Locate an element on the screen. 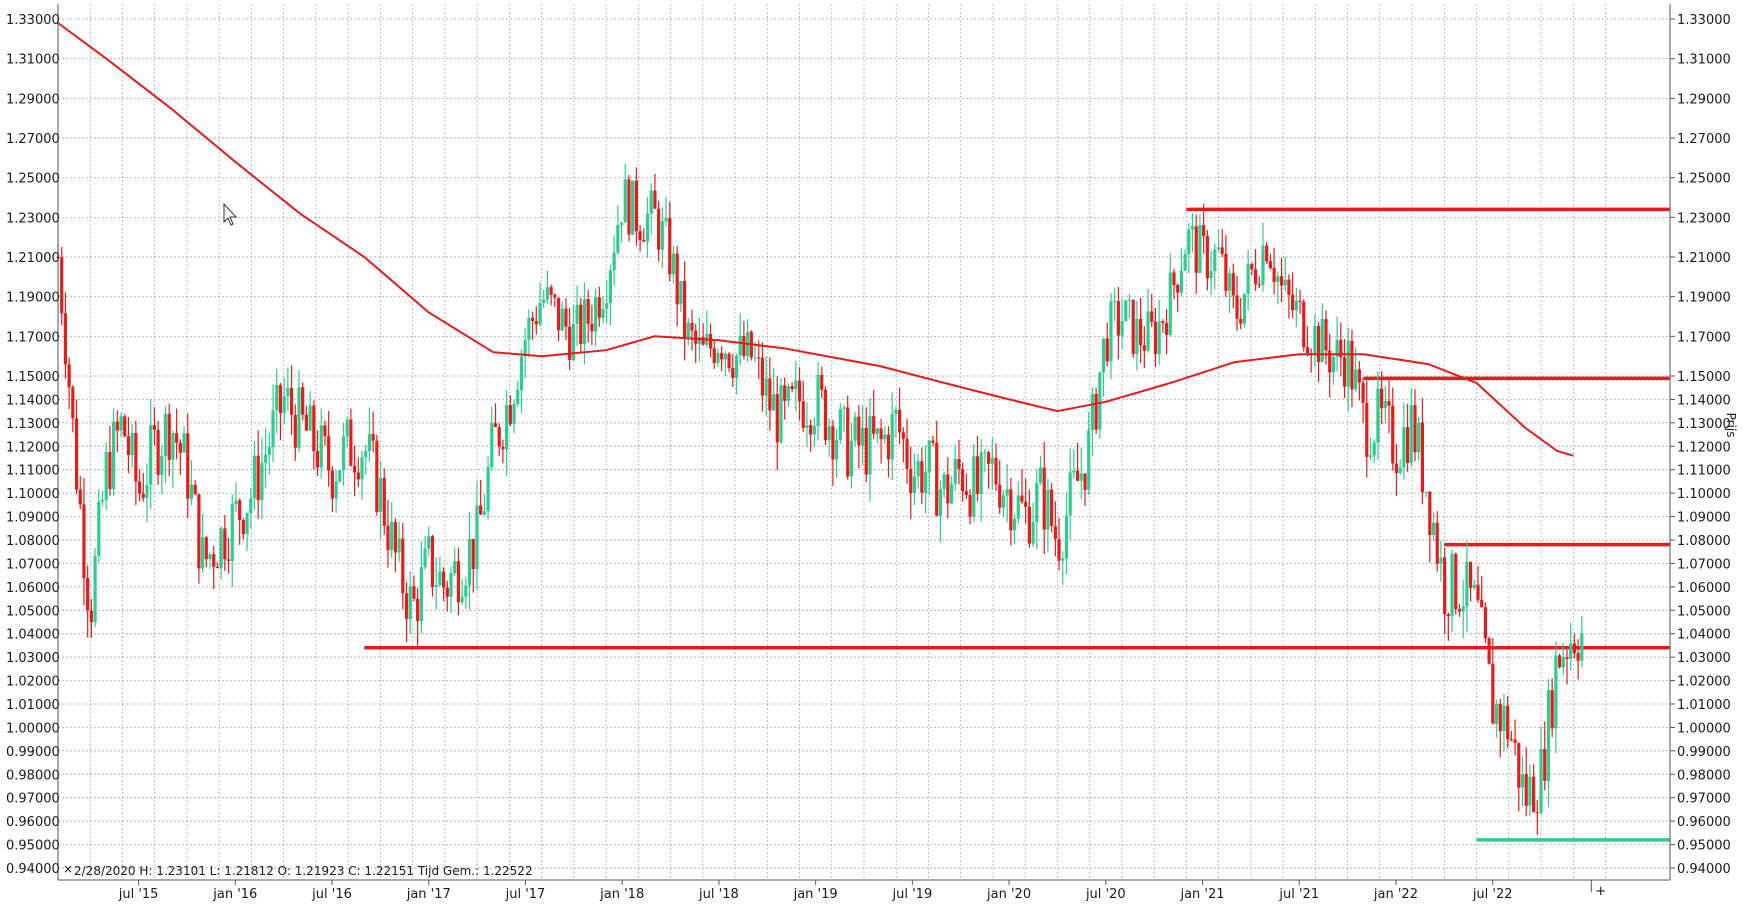 This screenshot has height=905, width=1745. y-tick-label-right: 1.19000 is located at coordinates (1704, 298).